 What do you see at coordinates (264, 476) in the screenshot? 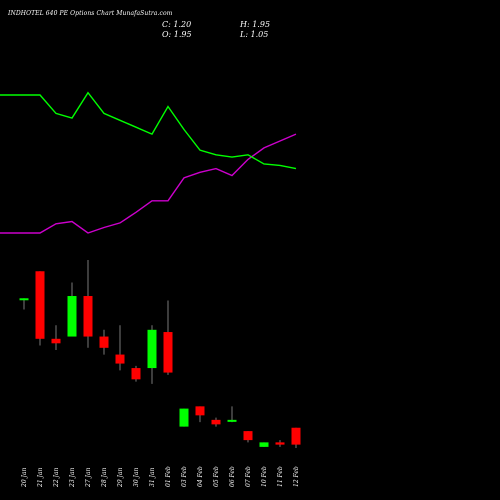
I see `x-tick-label: 10 Feb` at bounding box center [264, 476].